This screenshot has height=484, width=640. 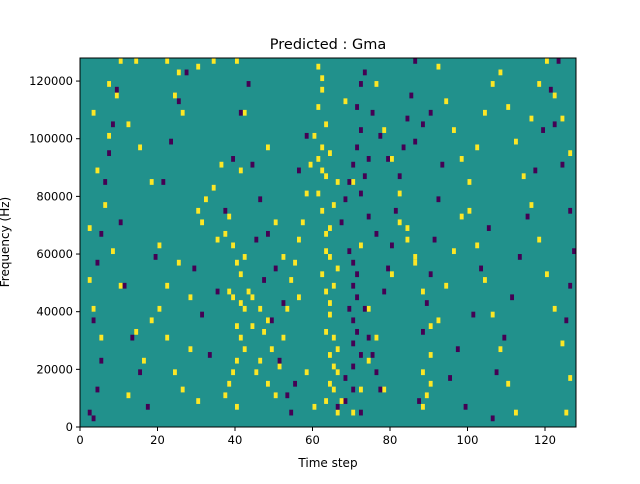 I want to click on y-tick-label: 20000, so click(x=54, y=369).